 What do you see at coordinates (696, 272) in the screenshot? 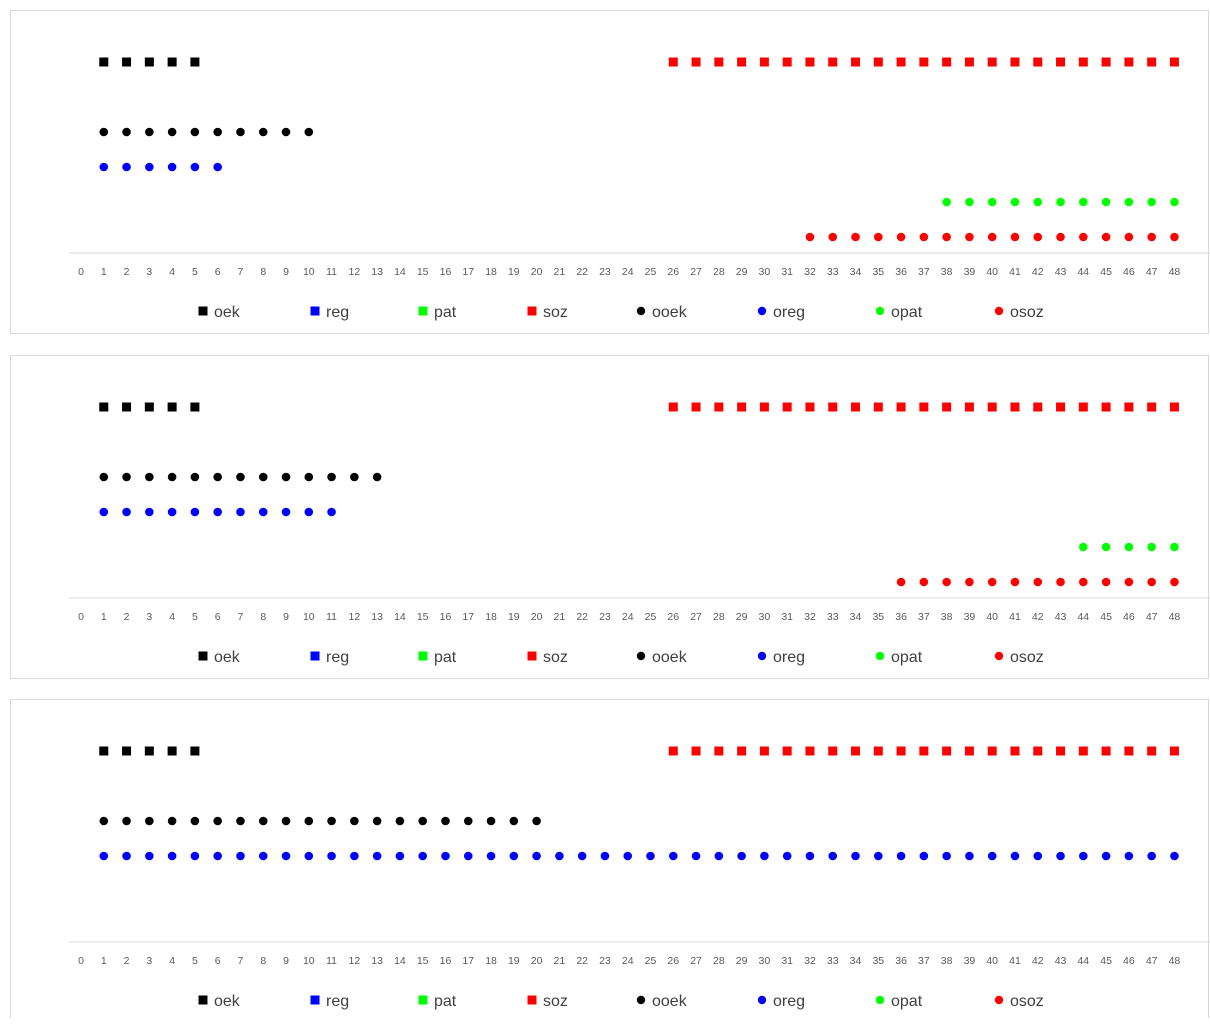
I see `x-tick-label: 27` at bounding box center [696, 272].